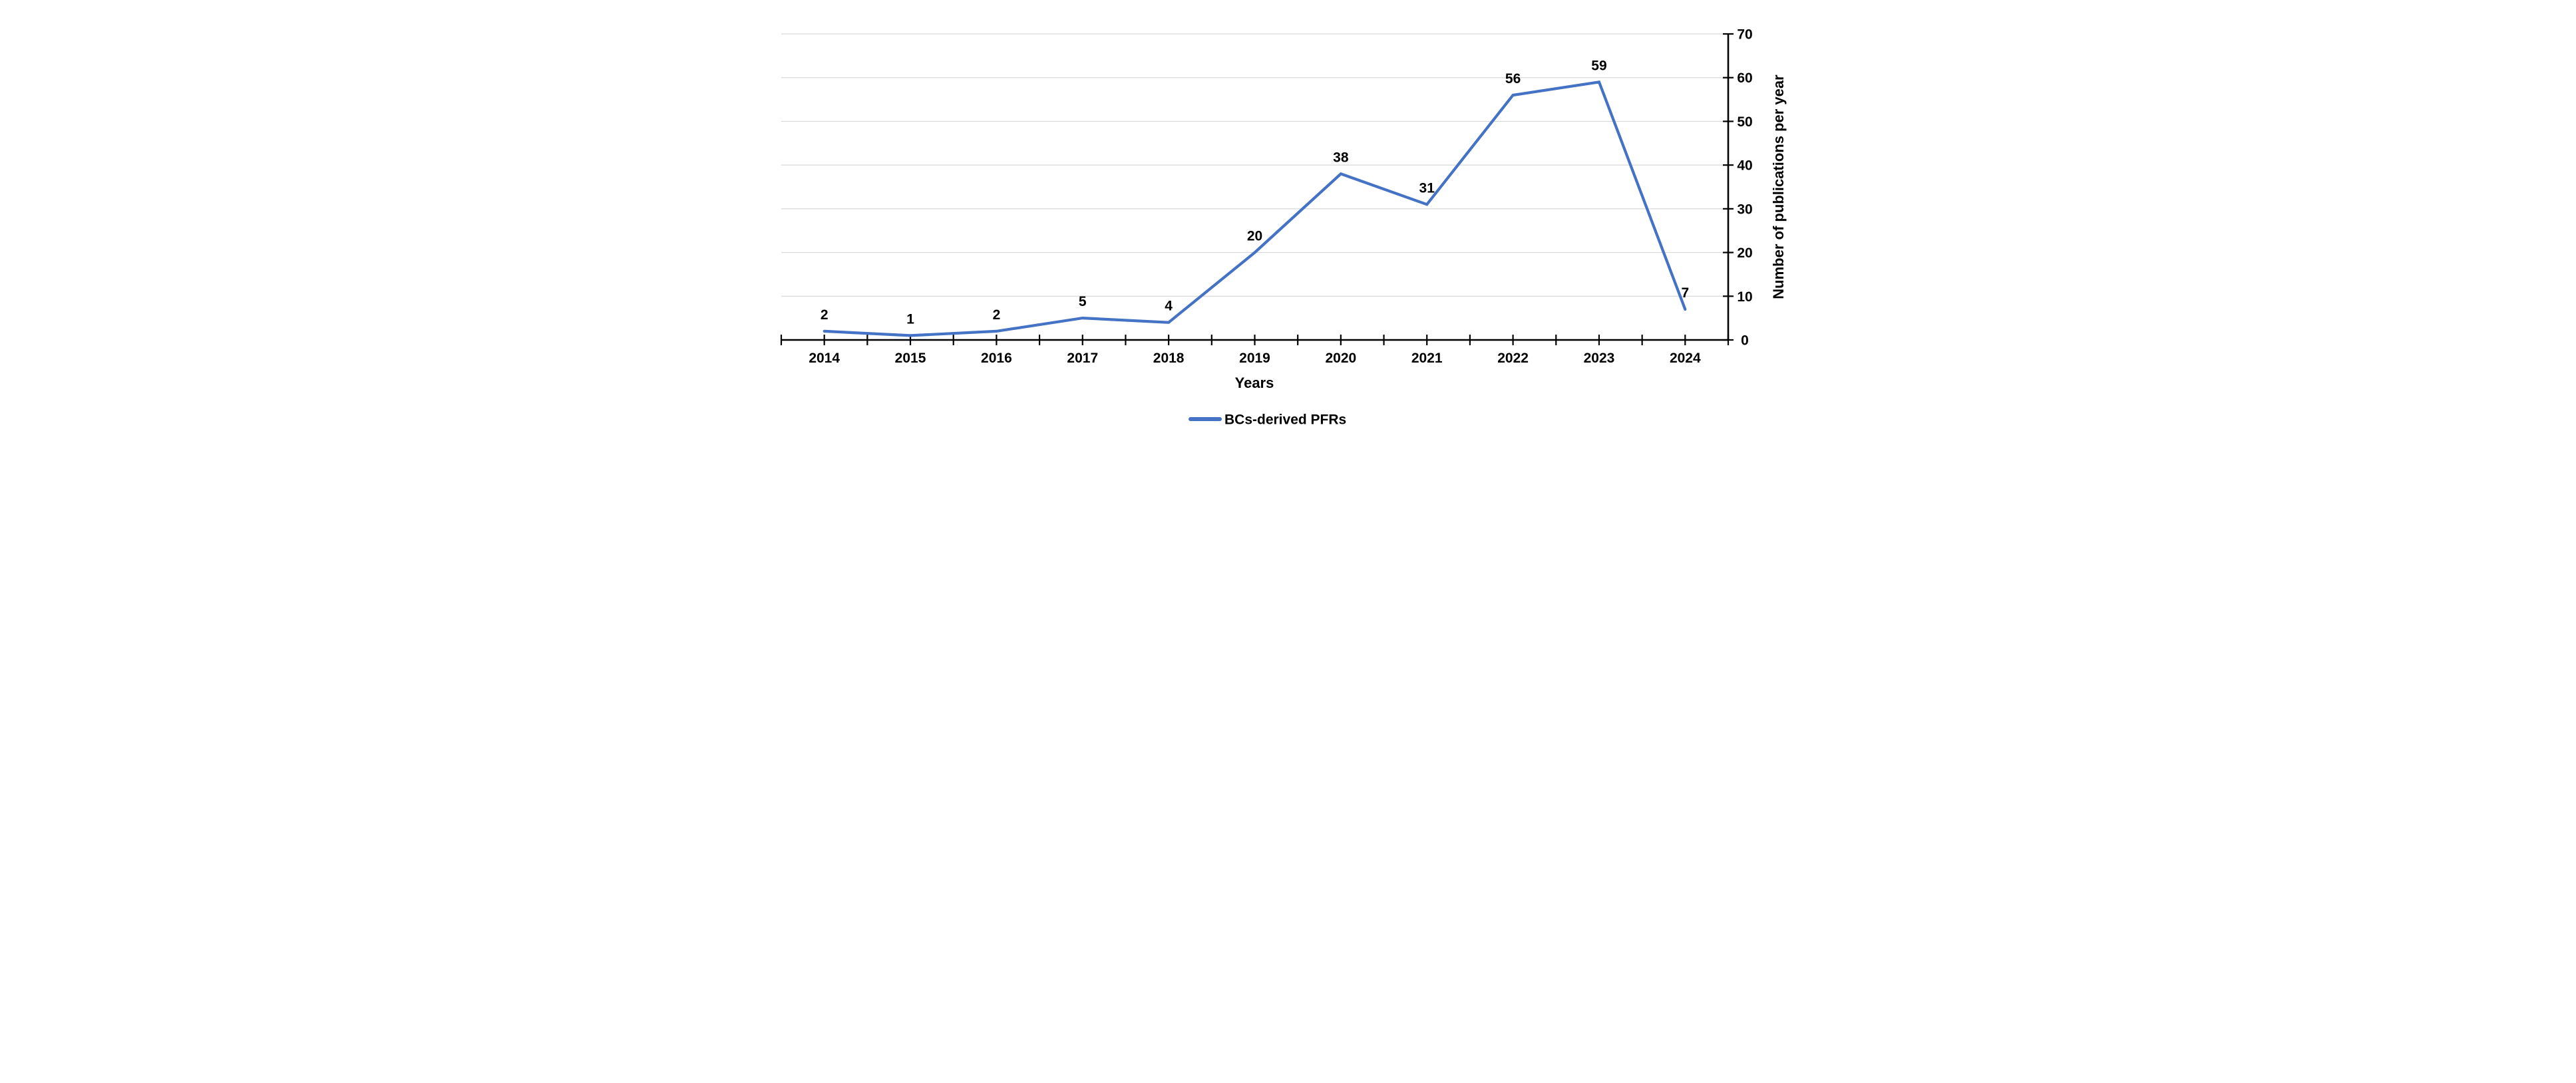 The width and height of the screenshot is (2576, 1083). What do you see at coordinates (1598, 359) in the screenshot?
I see `x-tick-label-2023: 2023` at bounding box center [1598, 359].